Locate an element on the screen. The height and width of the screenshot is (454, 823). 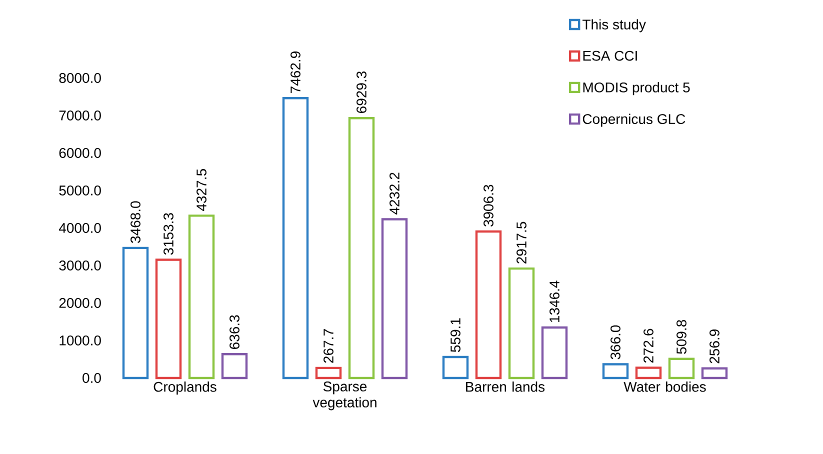
data-label: 3906.3 is located at coordinates (489, 205).